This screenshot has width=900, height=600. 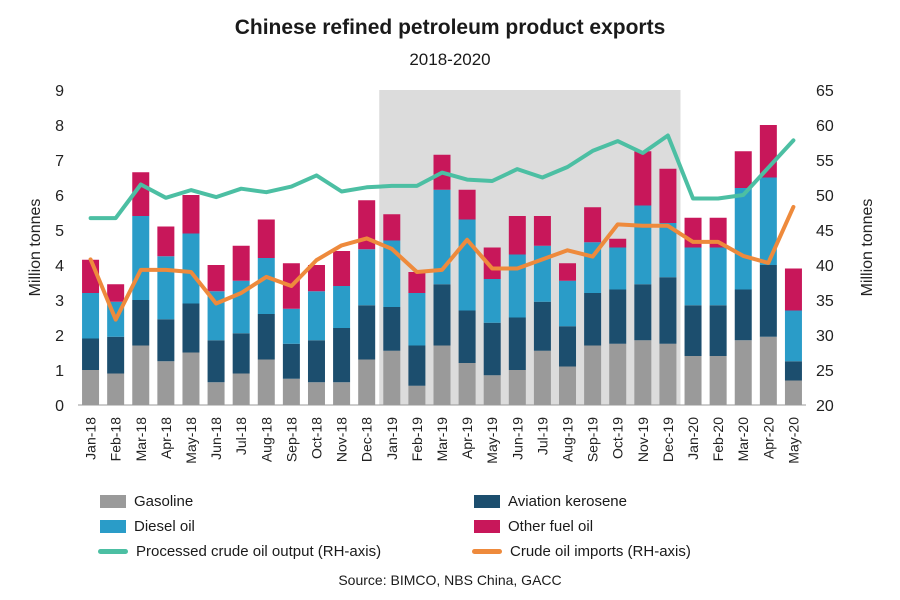 I want to click on y-axis-title-left: Million tonnes, so click(x=35, y=248).